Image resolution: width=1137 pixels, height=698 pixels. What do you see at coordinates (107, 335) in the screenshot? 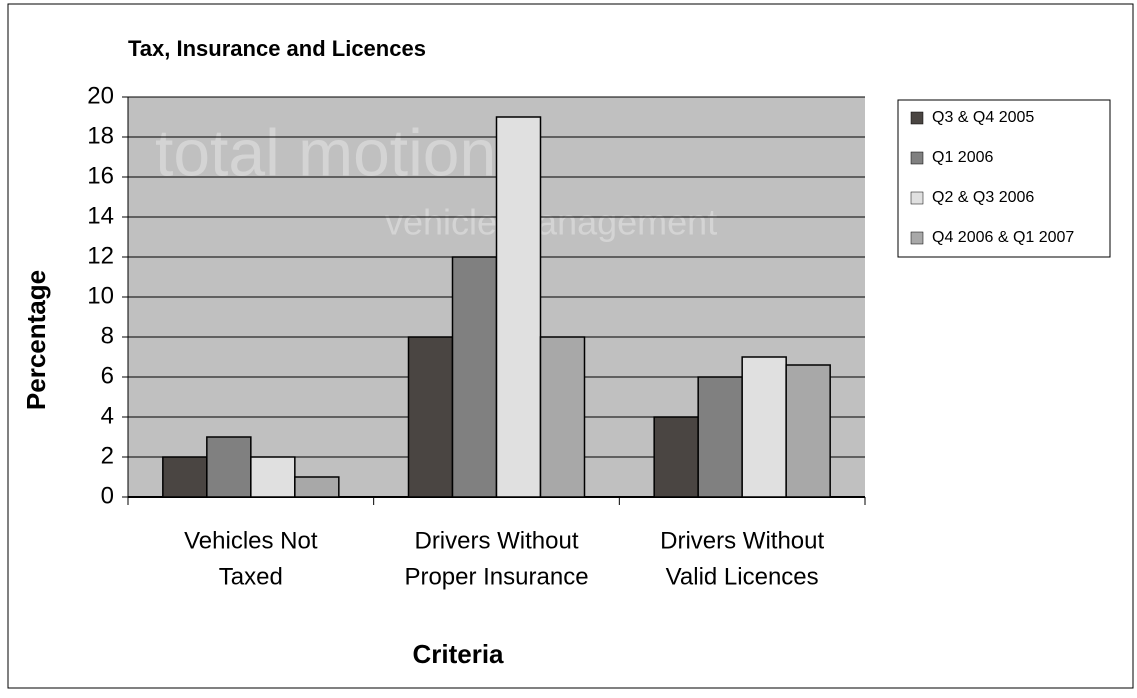
I see `y-tick-label: 8` at bounding box center [107, 335].